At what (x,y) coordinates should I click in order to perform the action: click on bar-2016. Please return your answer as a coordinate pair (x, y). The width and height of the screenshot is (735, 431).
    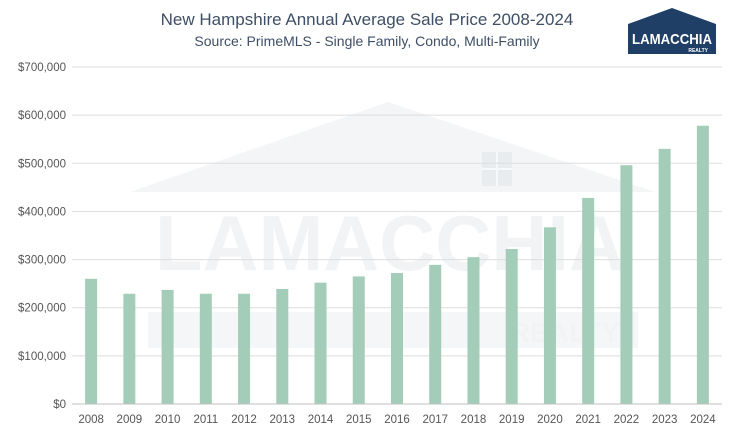
    Looking at the image, I should click on (397, 338).